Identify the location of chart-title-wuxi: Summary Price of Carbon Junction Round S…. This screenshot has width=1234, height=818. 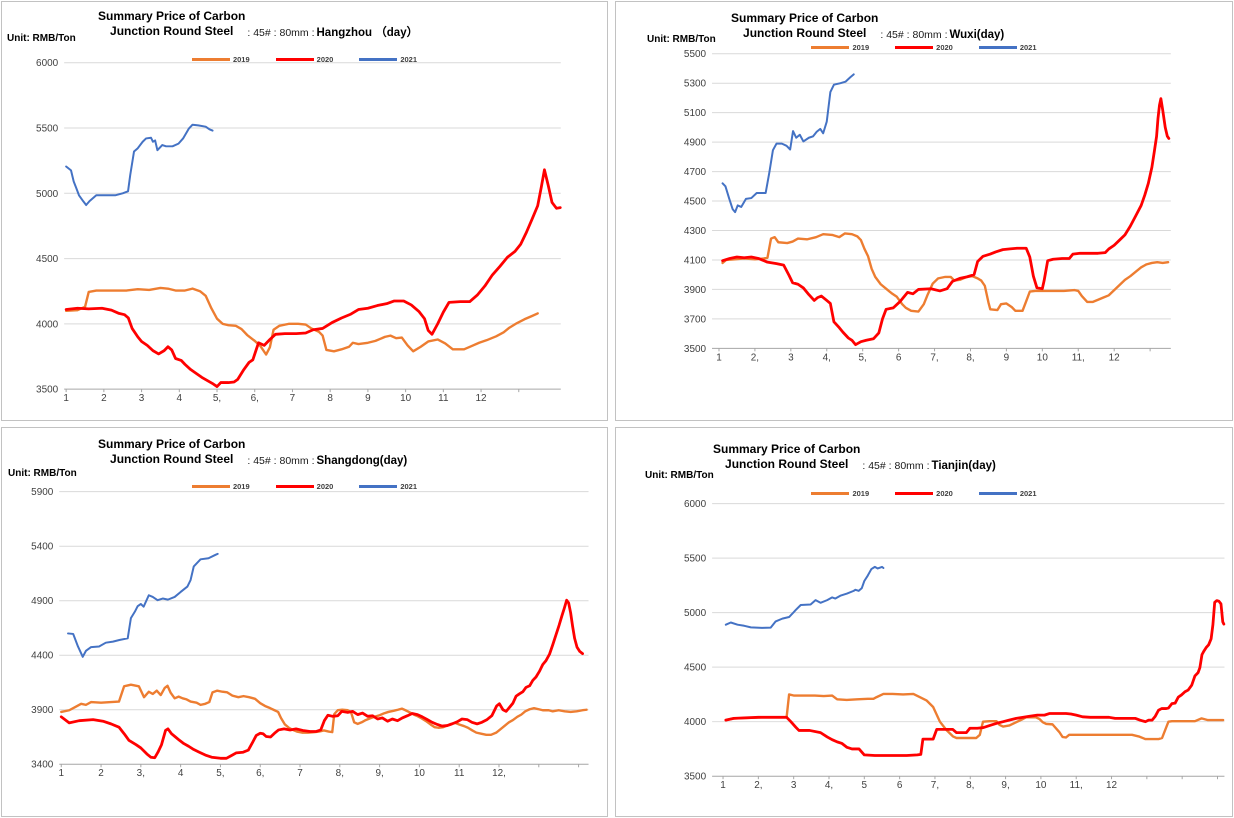
(867, 27).